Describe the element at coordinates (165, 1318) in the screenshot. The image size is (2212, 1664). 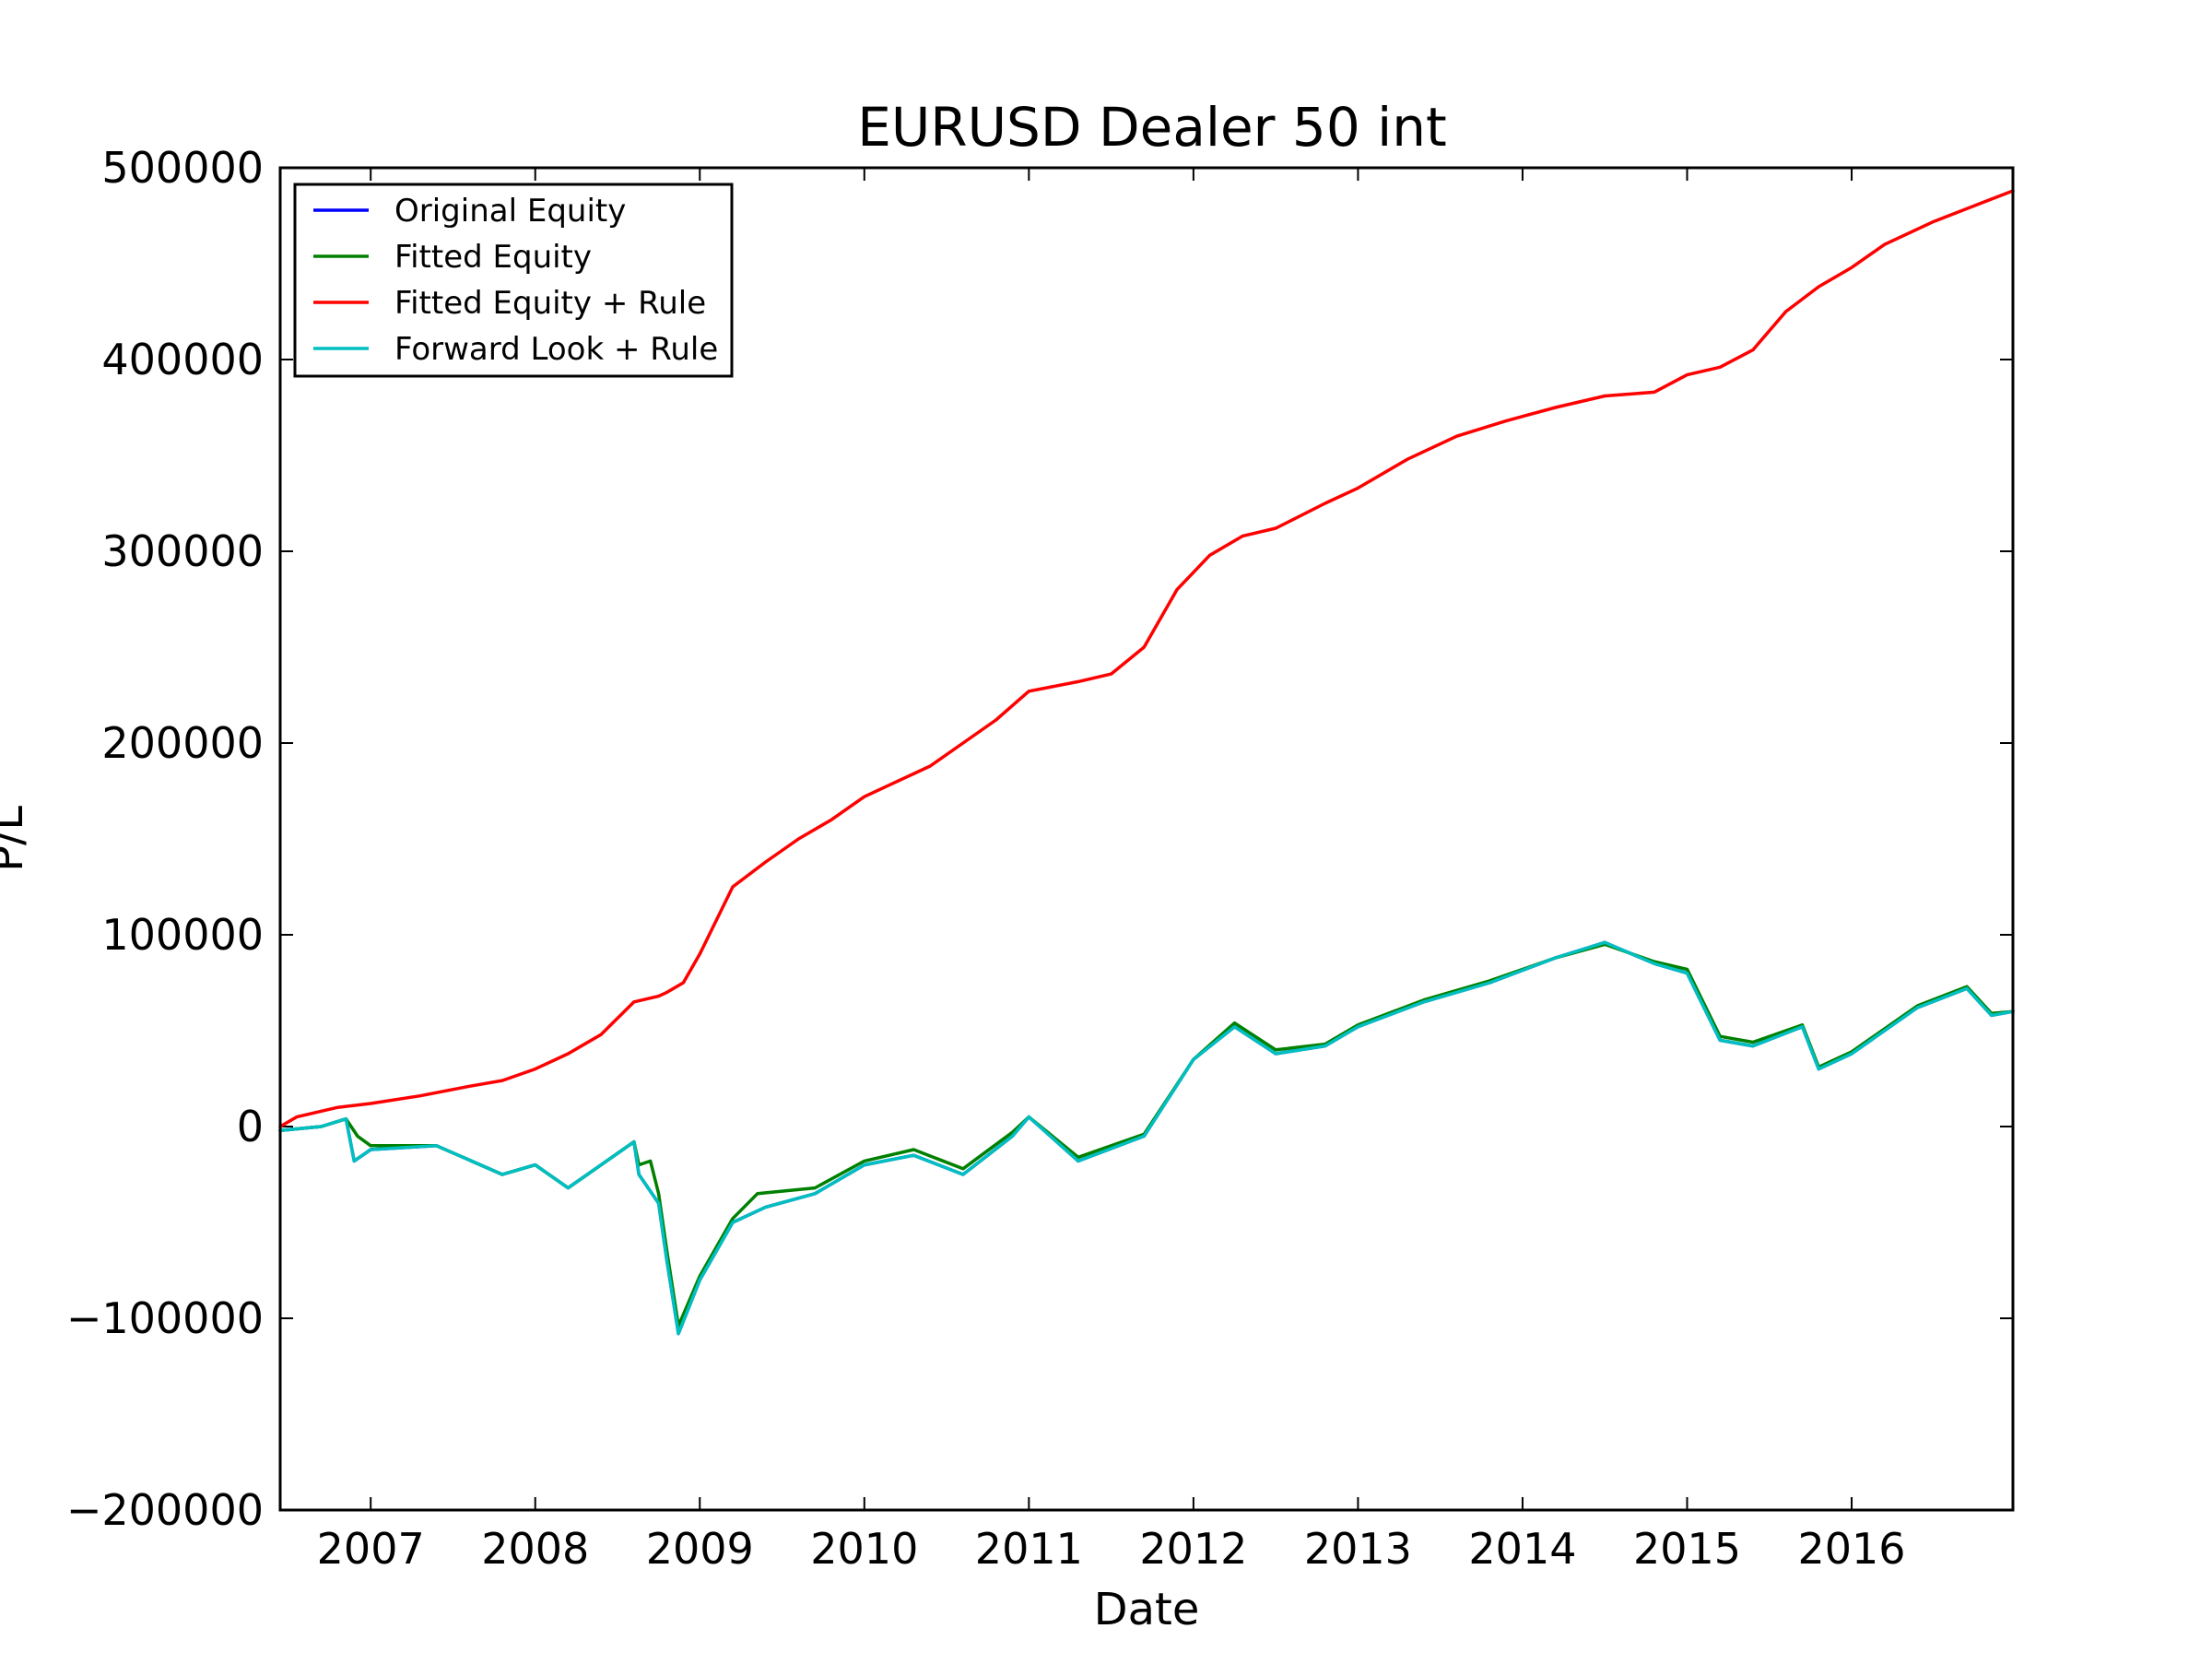
I see `y-tick-label: −100000` at that location.